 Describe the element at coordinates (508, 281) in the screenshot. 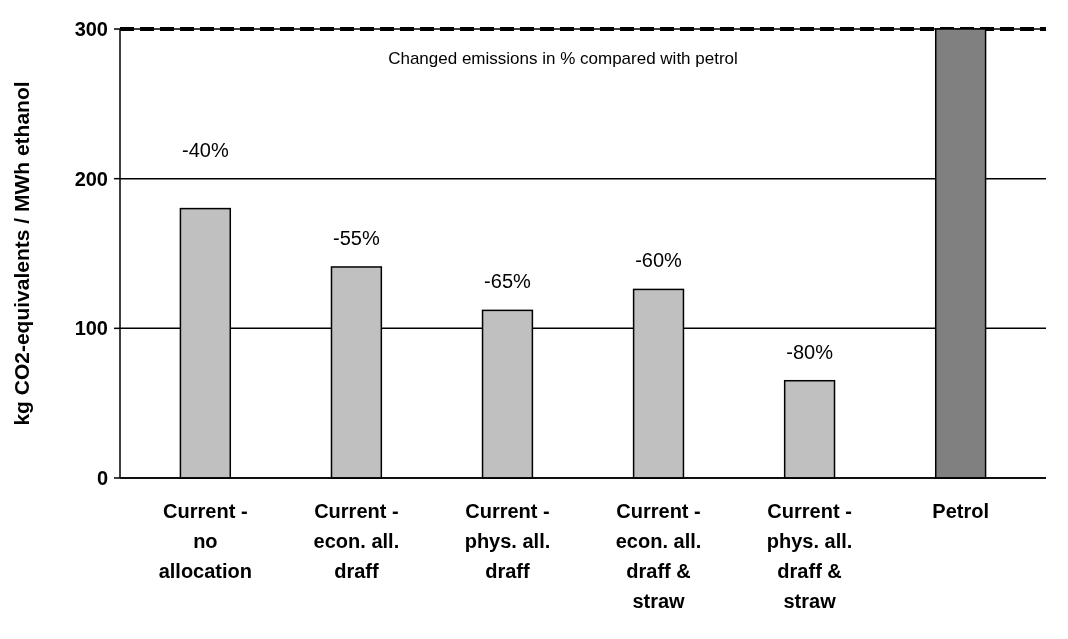

I see `annotation: -65%` at that location.